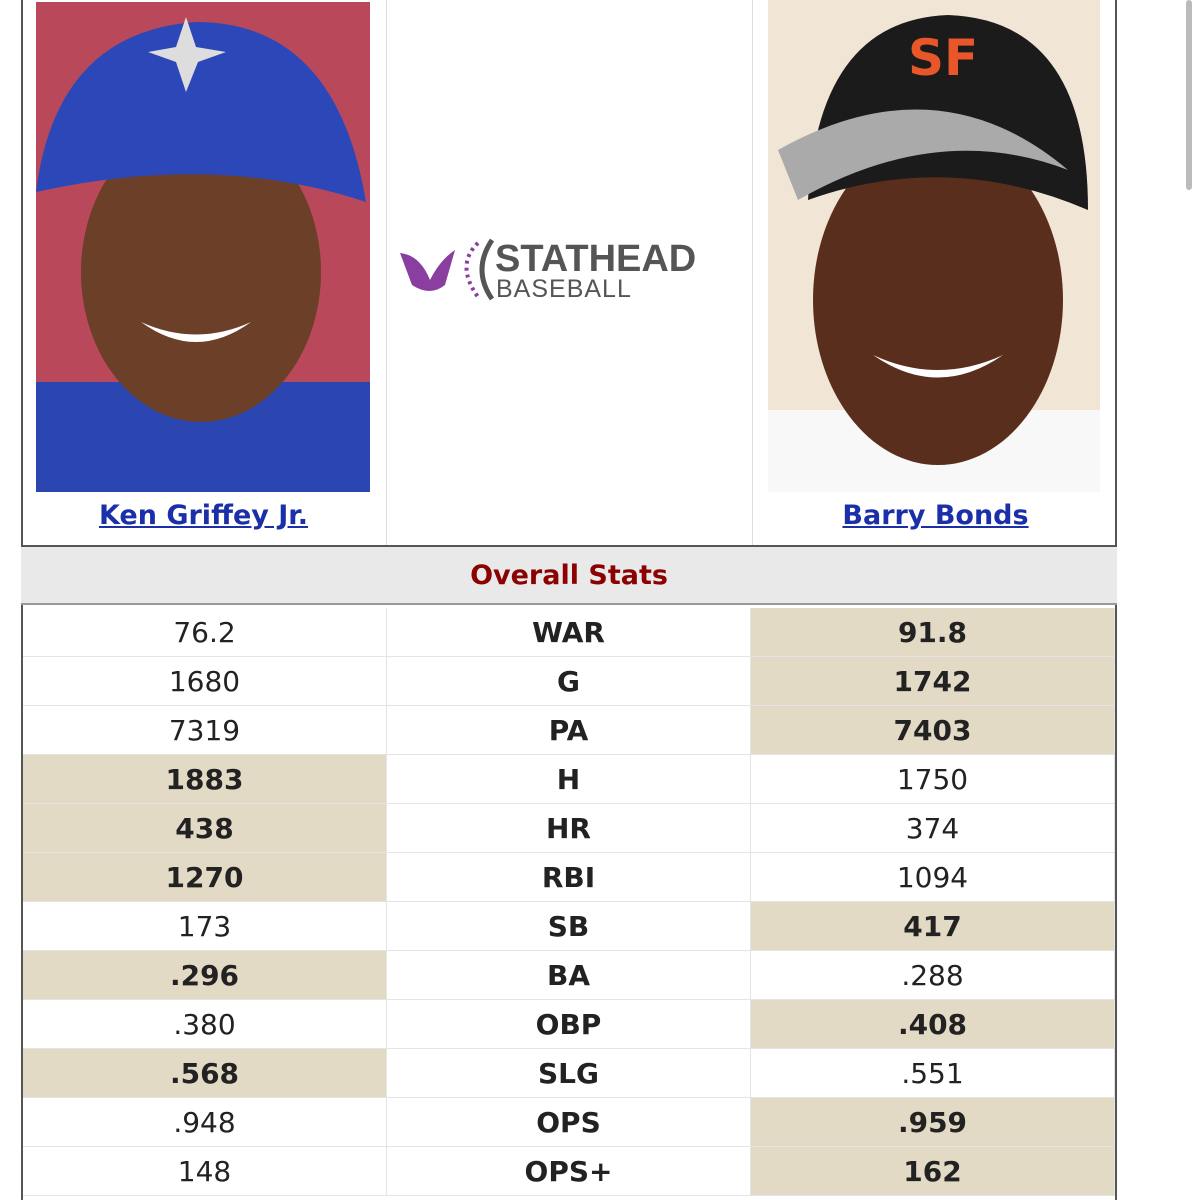 The image size is (1200, 1200). I want to click on stat-row: 148 OPS+ 162, so click(569, 1171).